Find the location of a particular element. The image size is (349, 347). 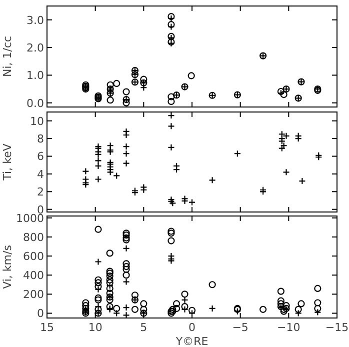

x-tick-label: 0 is located at coordinates (192, 327).